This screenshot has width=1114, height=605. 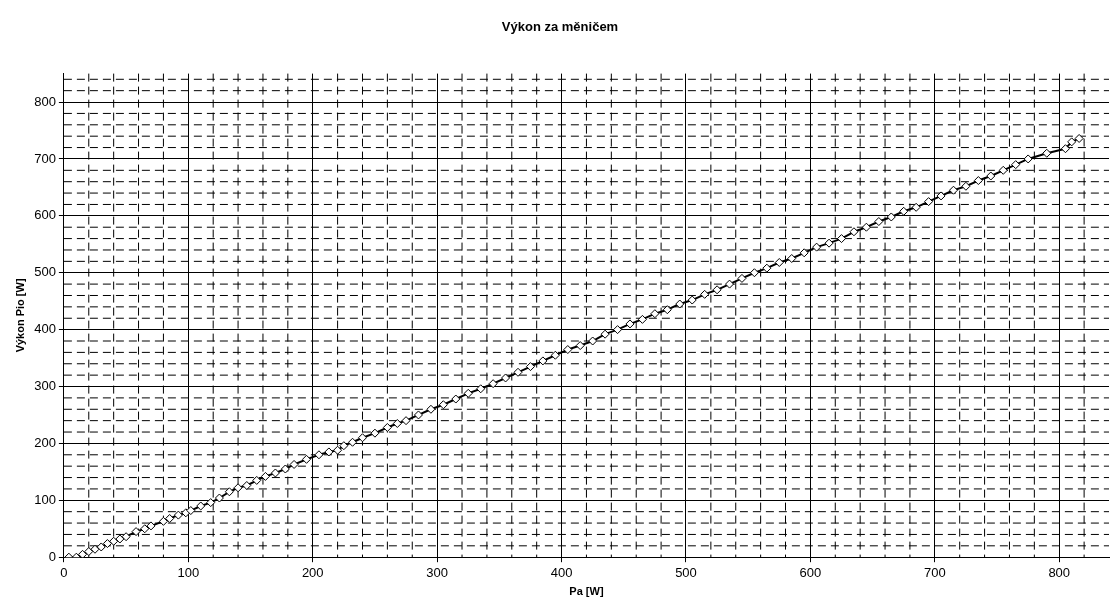 I want to click on x-tick-label: 800, so click(x=1059, y=572).